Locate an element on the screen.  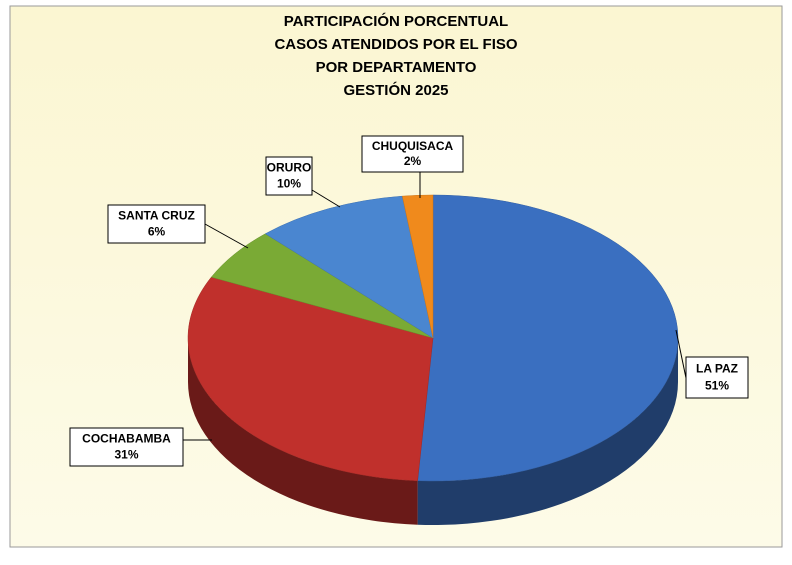
label-name: ORURO is located at coordinates (289, 168).